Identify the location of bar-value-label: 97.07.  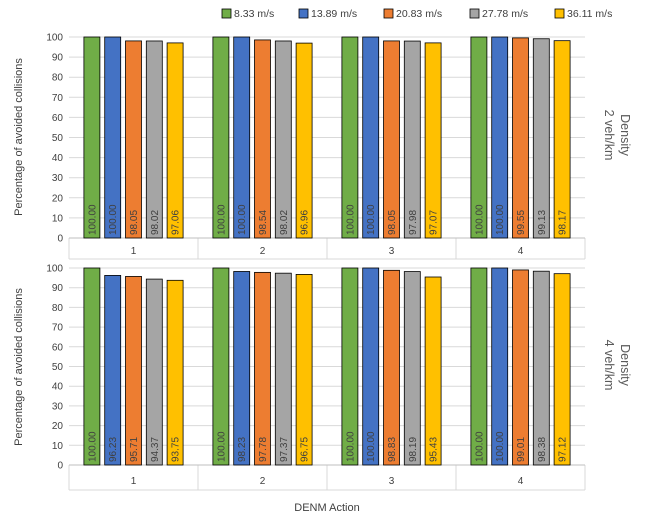
(434, 222).